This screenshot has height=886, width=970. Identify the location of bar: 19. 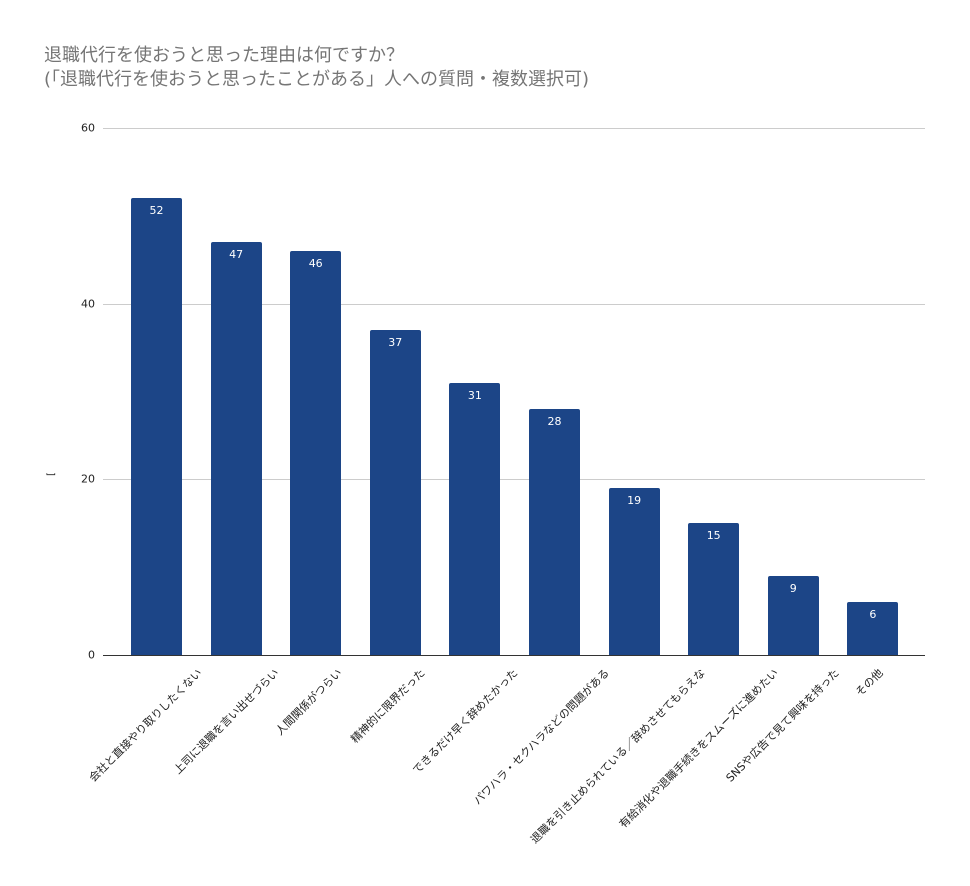
(634, 571).